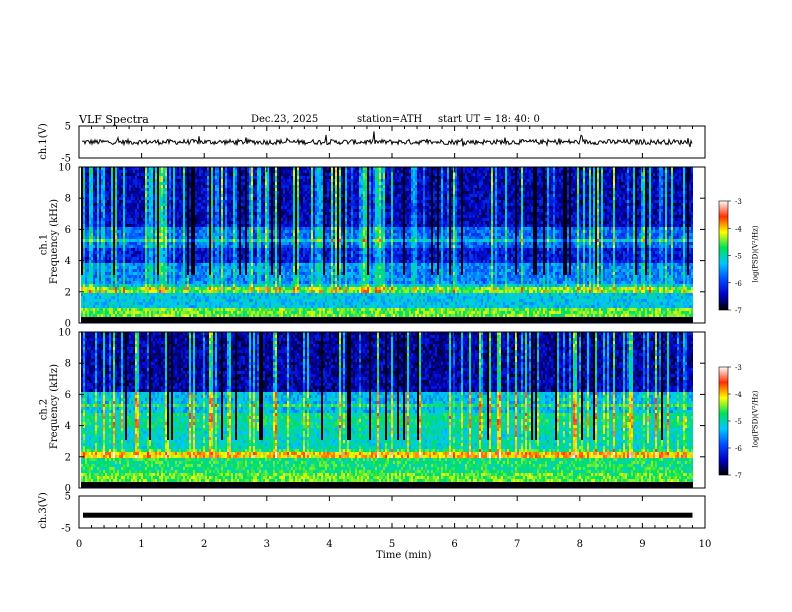 This screenshot has width=792, height=612. Describe the element at coordinates (267, 544) in the screenshot. I see `xtick-label: 3` at that location.